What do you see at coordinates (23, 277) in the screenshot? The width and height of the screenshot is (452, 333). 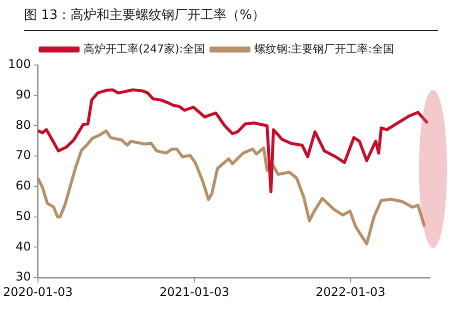 I see `y-tick-label: 30` at bounding box center [23, 277].